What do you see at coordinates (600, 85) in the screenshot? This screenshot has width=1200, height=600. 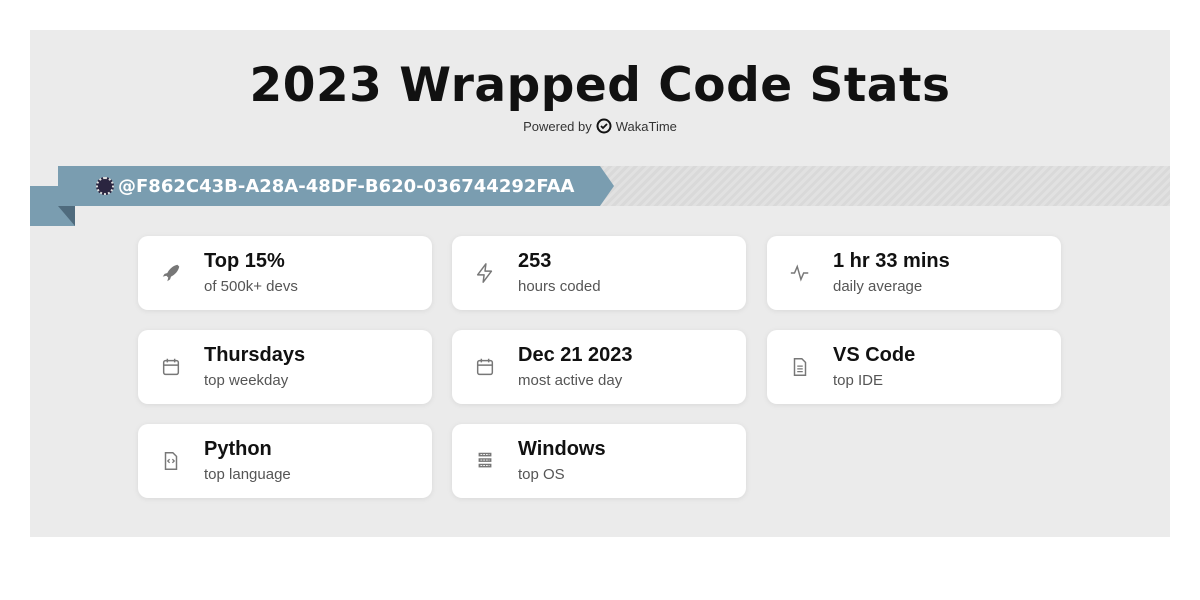 I see `page-title: 2023 Wrapped Code Stats` at bounding box center [600, 85].